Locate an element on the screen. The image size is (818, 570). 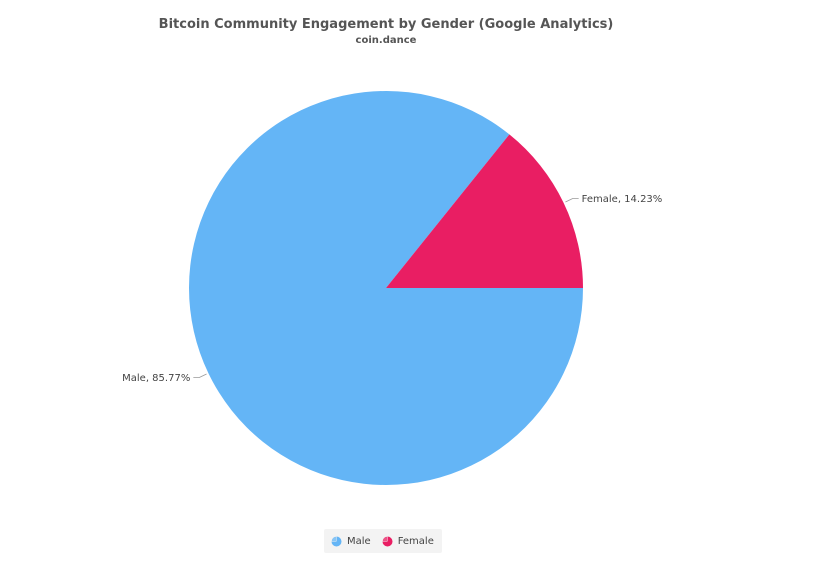
chart-legend: Male Female is located at coordinates (383, 541).